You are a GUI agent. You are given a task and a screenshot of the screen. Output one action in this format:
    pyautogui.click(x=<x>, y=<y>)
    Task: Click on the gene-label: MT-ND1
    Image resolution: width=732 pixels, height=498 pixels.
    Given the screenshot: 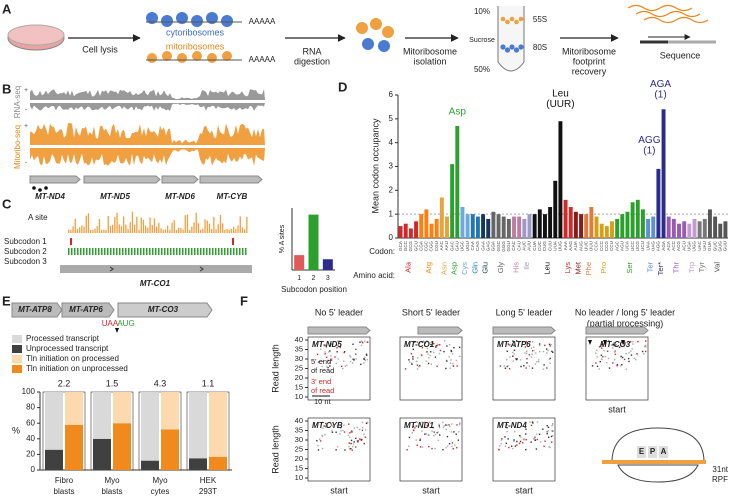 What is the action you would take?
    pyautogui.click(x=419, y=425)
    